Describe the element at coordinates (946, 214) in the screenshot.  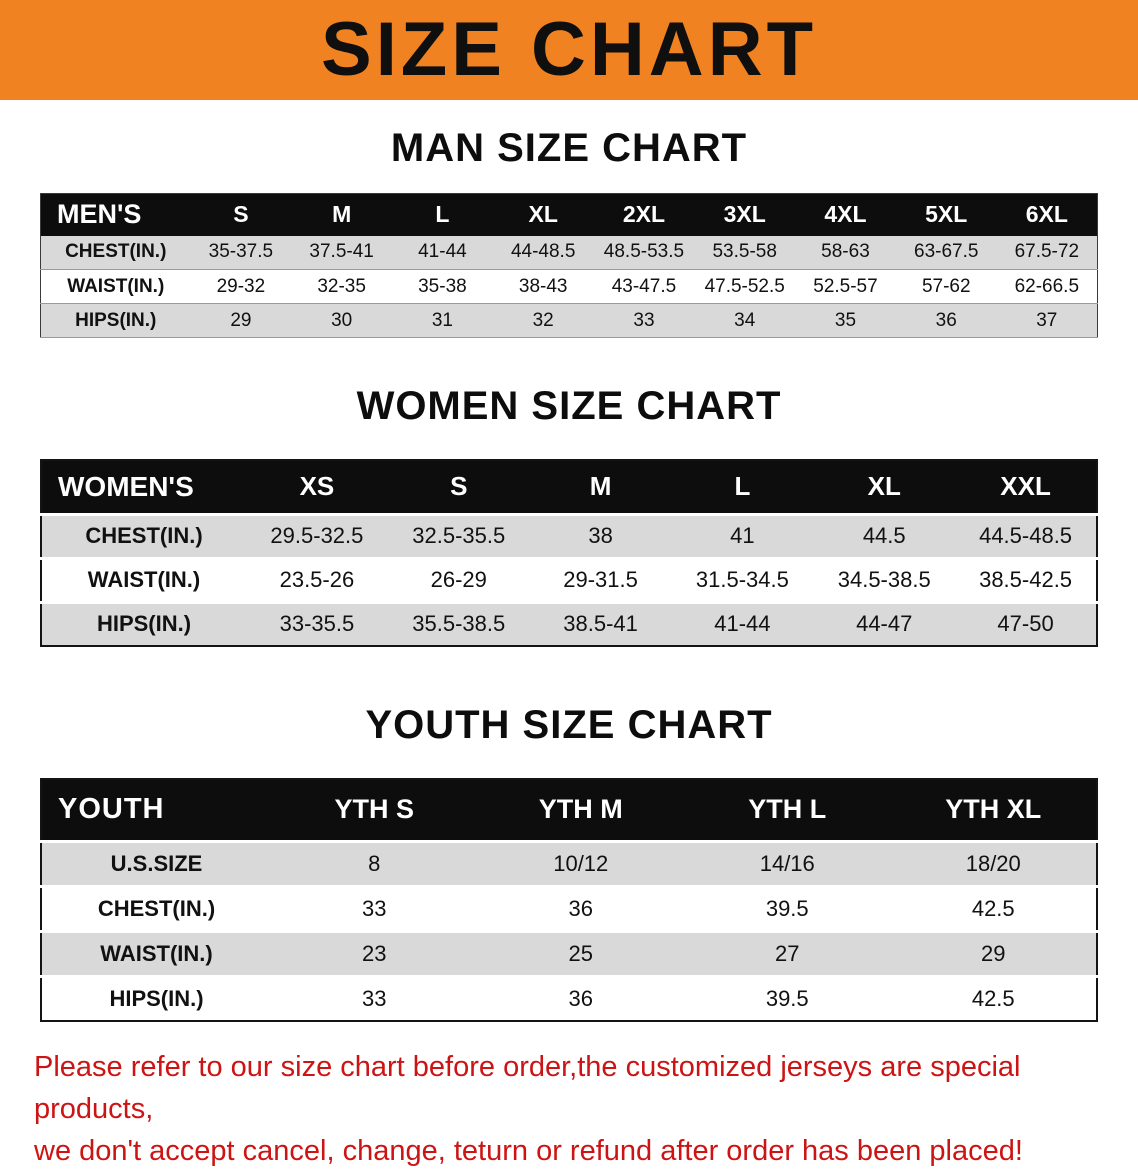
I see `column-header: 5XL` at that location.